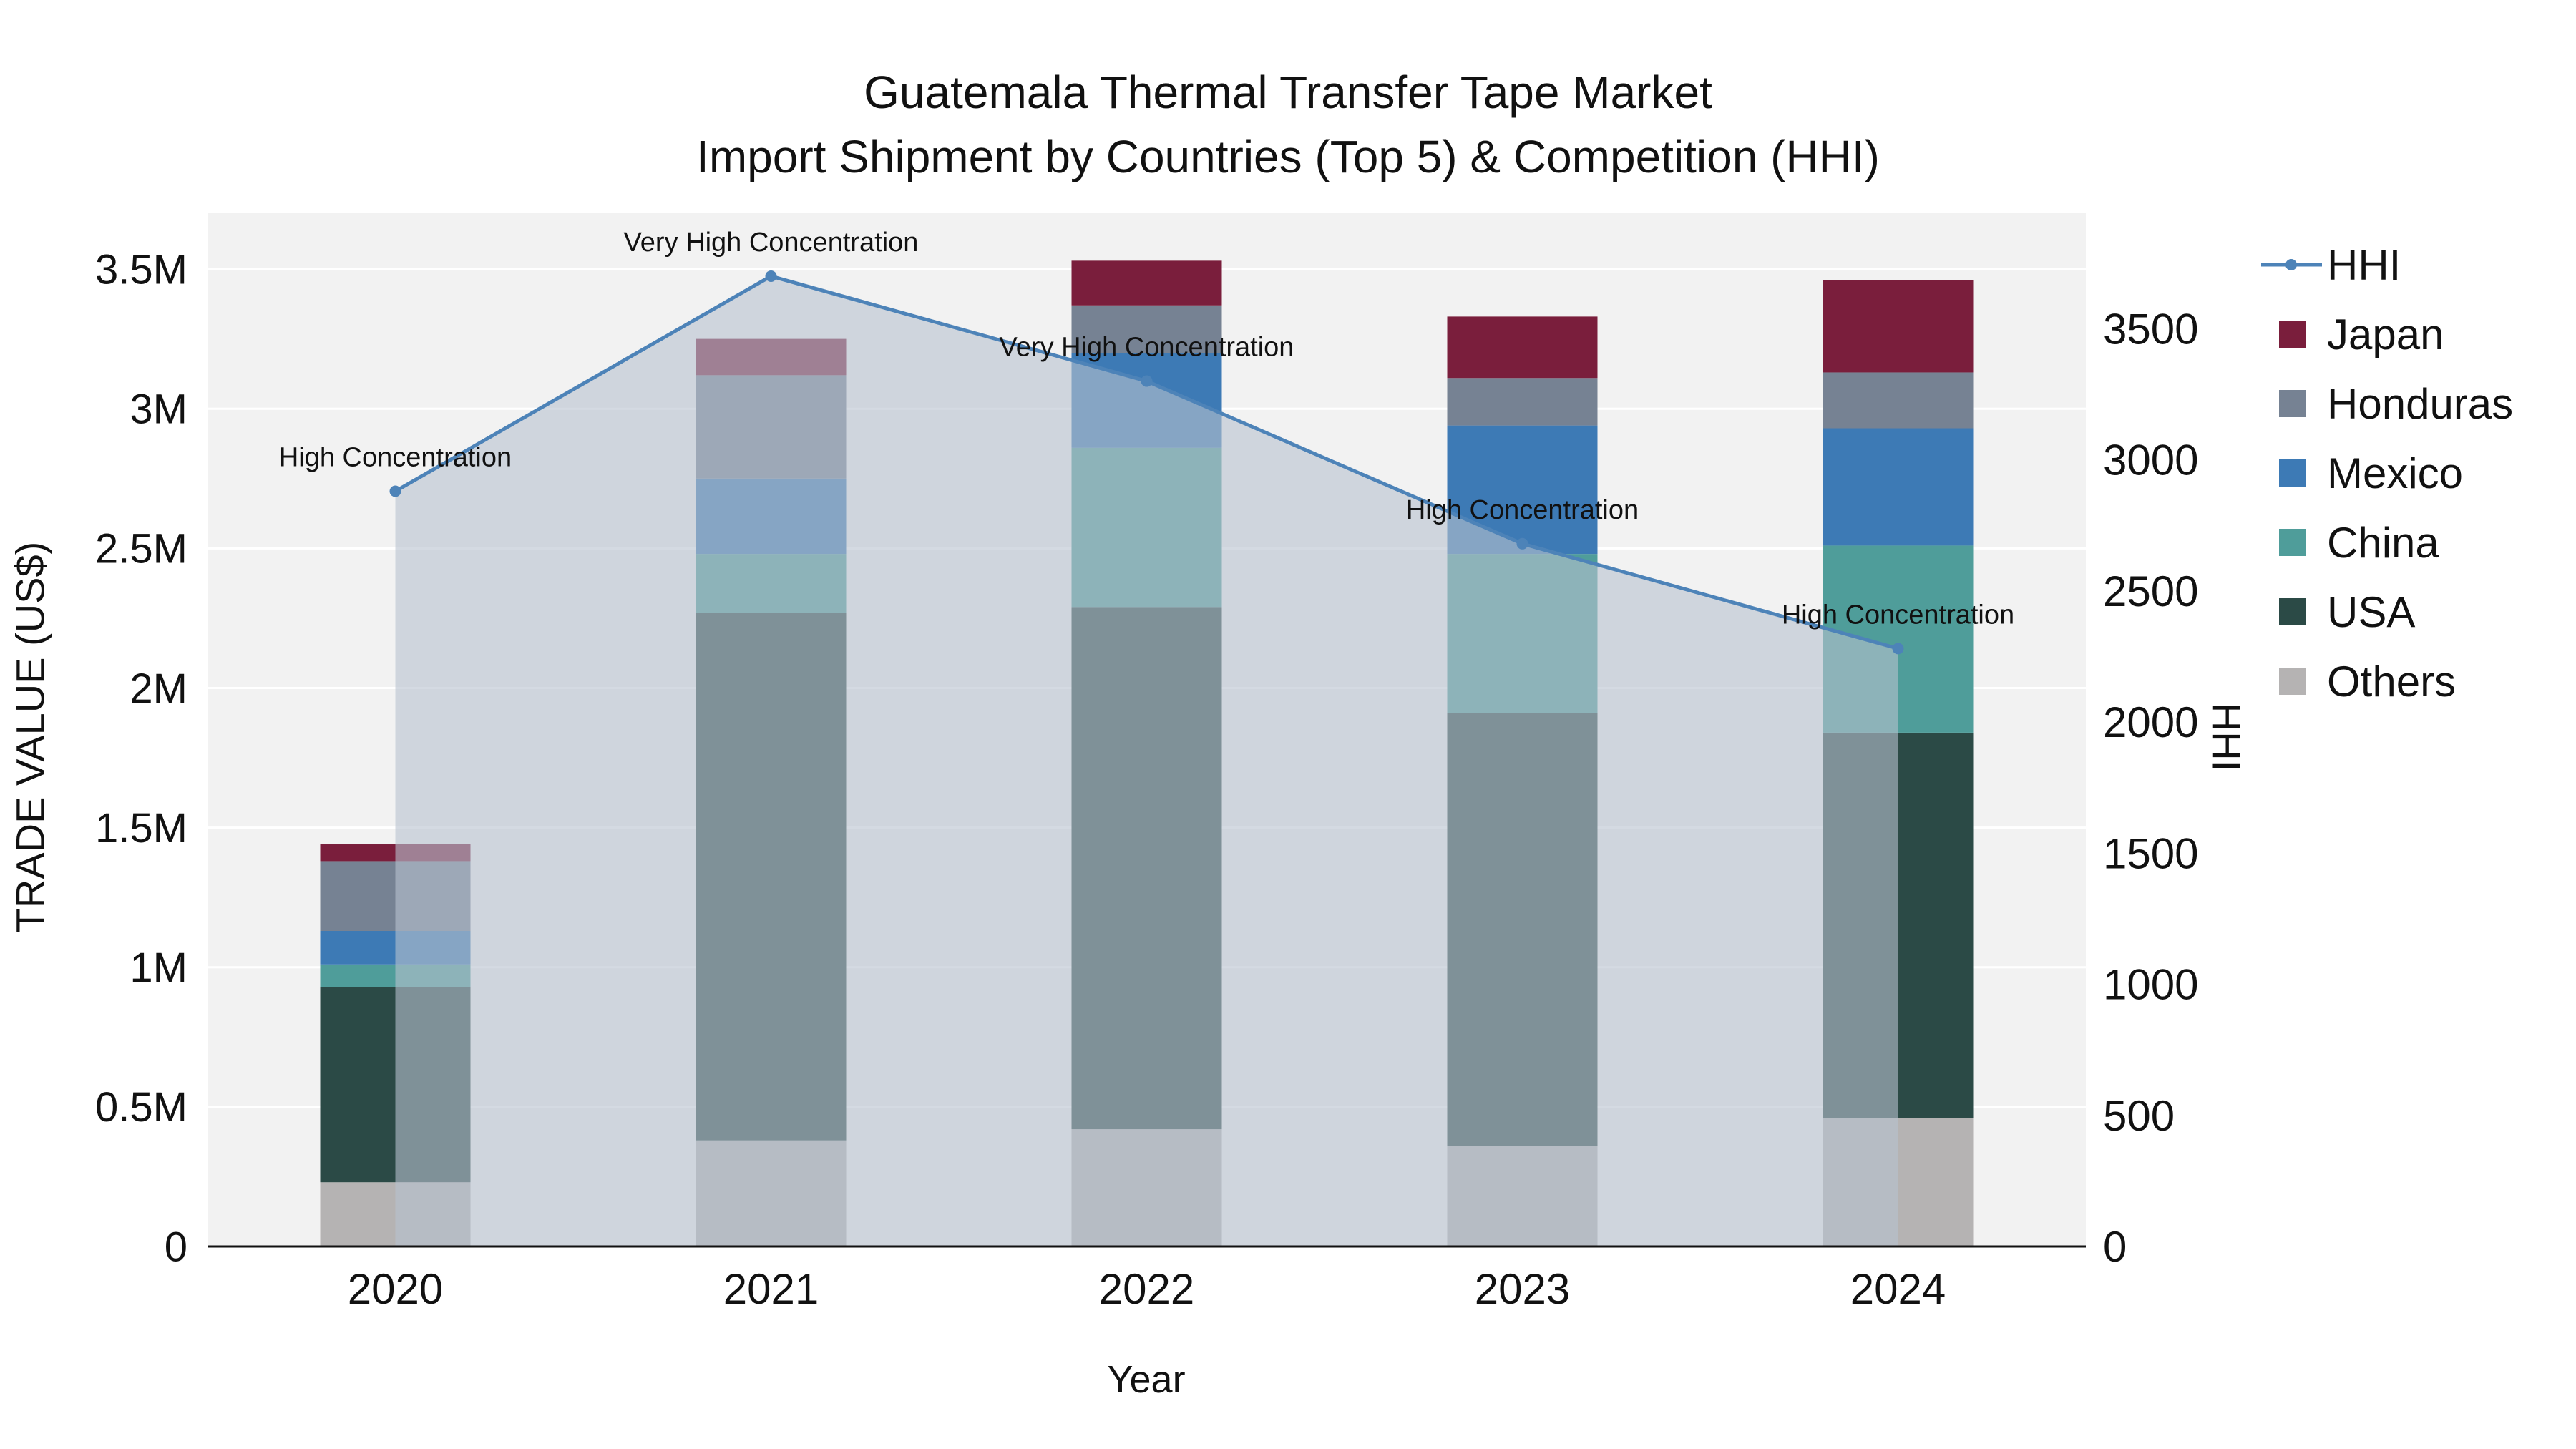  I want to click on legend-item-mexico: Mexico, so click(2371, 473).